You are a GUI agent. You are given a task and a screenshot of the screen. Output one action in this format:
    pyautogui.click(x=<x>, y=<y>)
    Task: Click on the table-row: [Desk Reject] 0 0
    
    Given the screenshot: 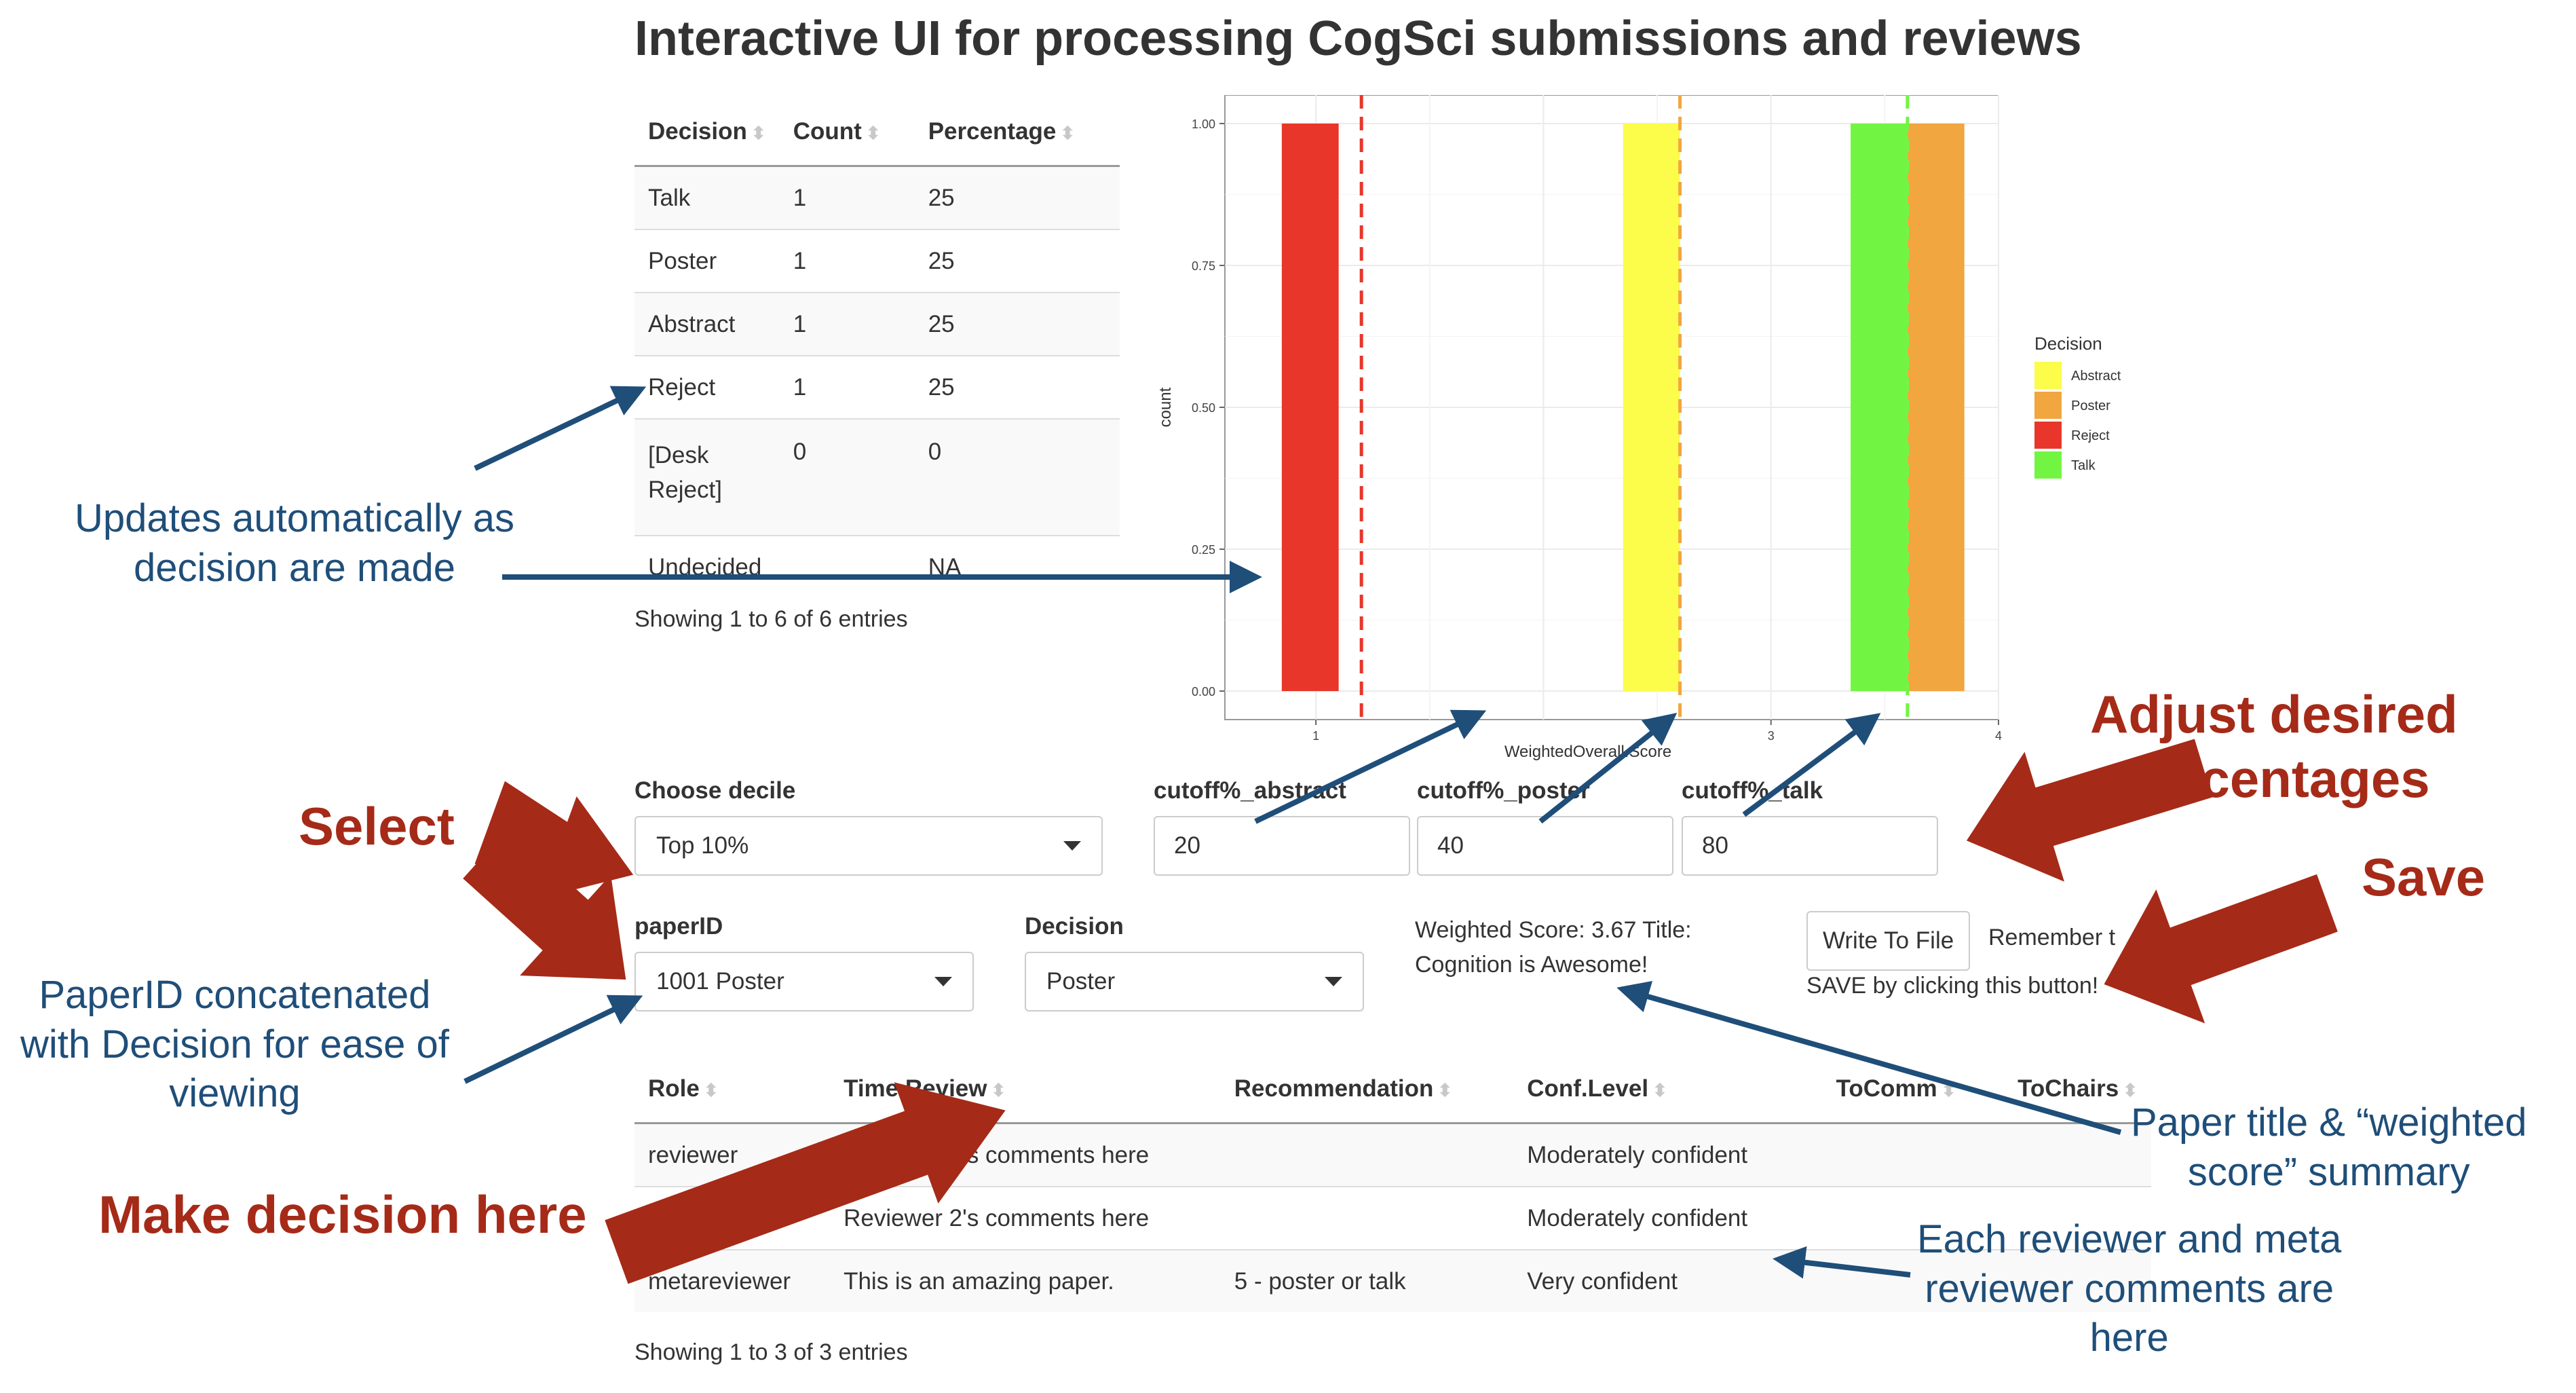 What is the action you would take?
    pyautogui.click(x=877, y=477)
    